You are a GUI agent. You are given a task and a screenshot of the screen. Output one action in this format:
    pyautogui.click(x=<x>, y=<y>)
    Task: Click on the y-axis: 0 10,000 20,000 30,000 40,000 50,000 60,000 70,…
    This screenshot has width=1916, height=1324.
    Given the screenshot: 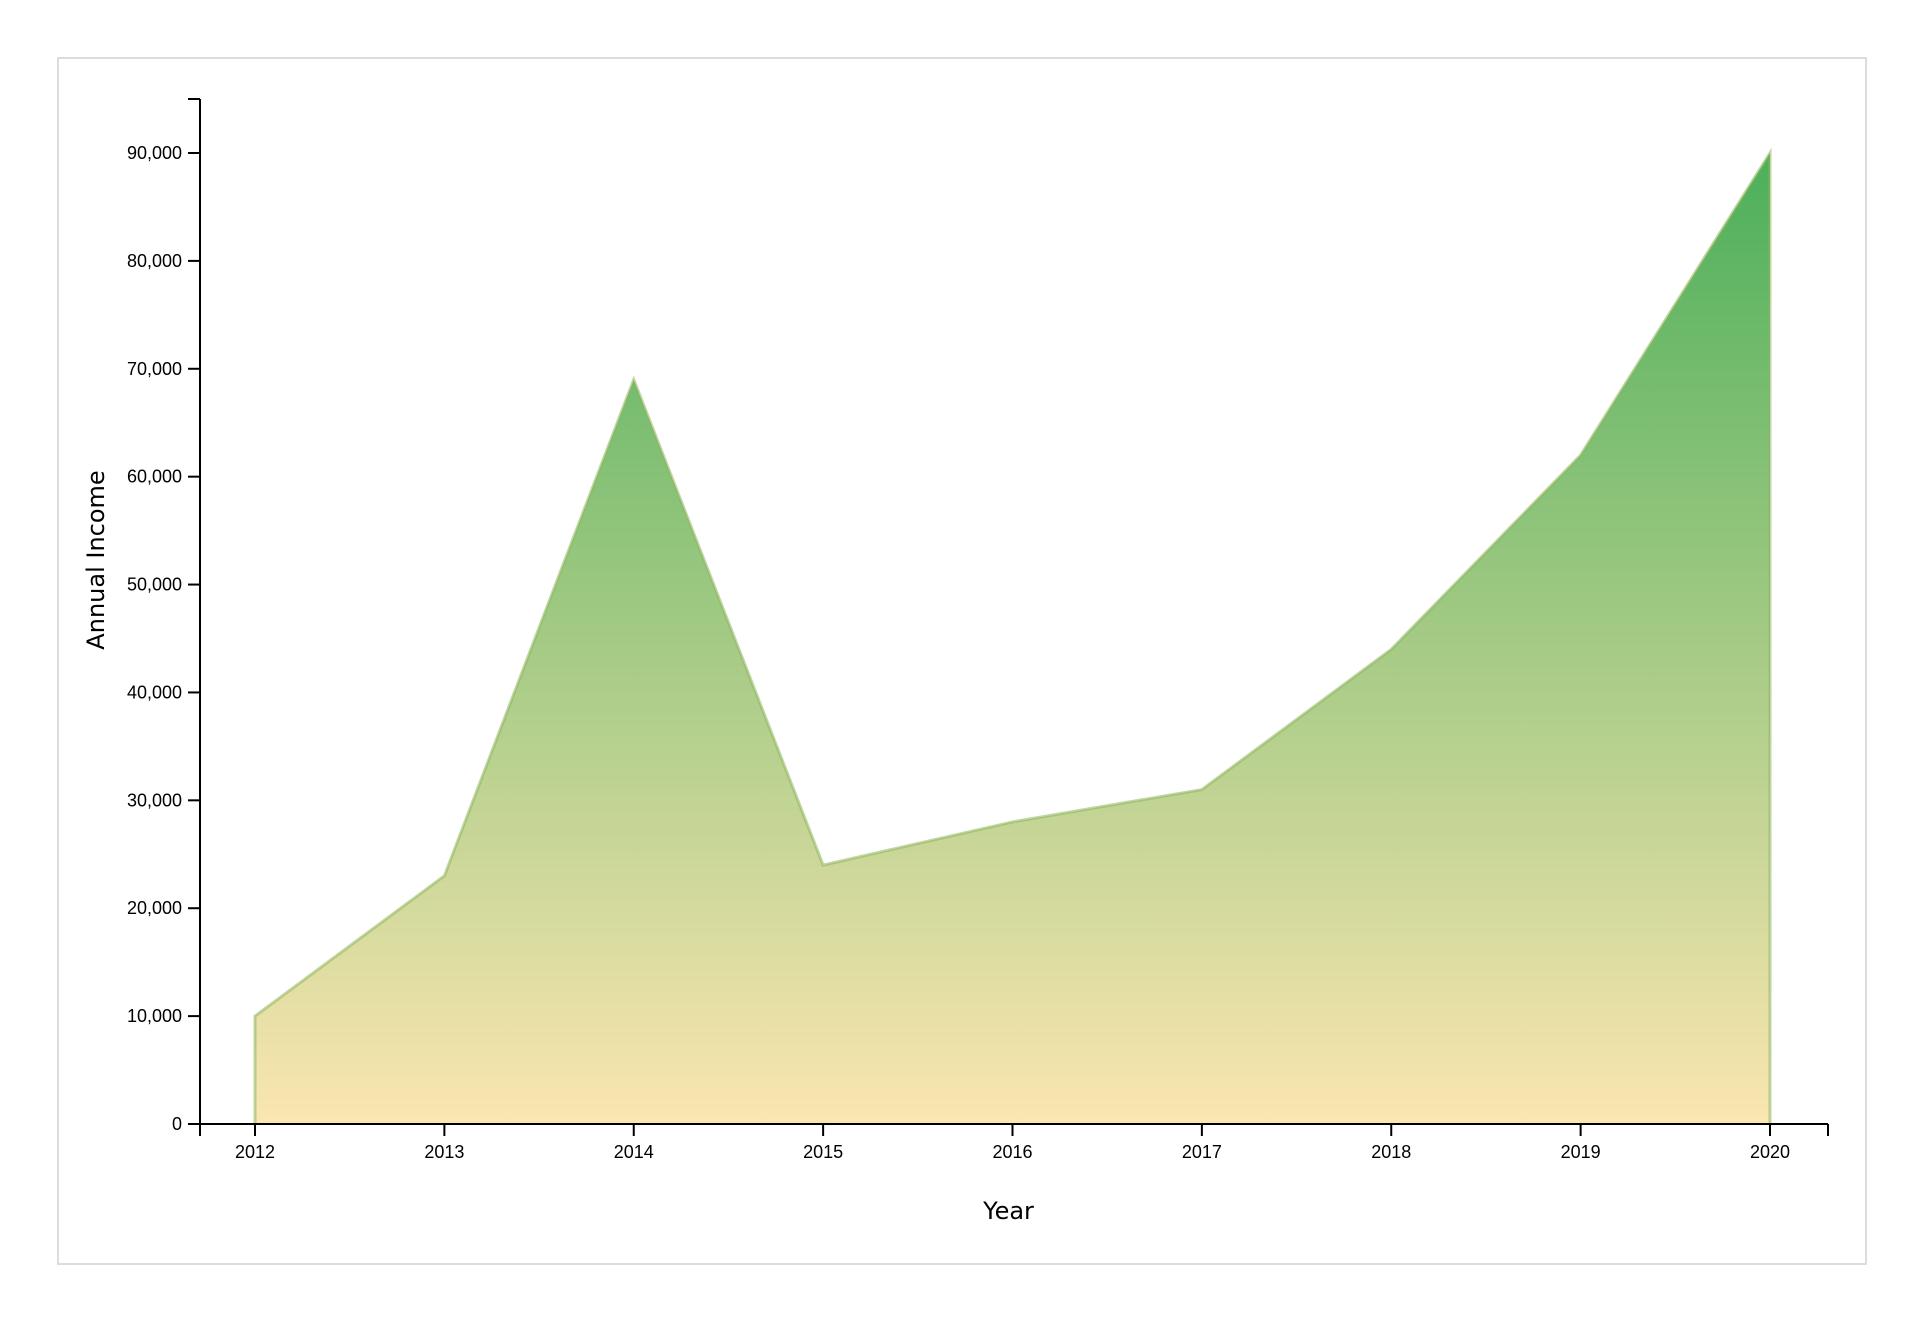 What is the action you would take?
    pyautogui.click(x=164, y=616)
    